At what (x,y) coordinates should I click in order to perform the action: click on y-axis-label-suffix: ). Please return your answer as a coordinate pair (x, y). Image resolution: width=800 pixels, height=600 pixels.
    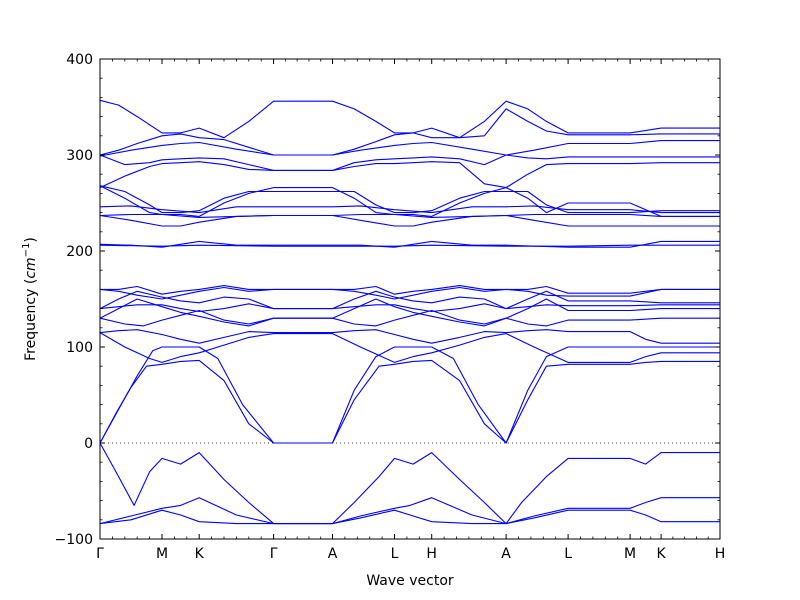
    Looking at the image, I should click on (31, 239).